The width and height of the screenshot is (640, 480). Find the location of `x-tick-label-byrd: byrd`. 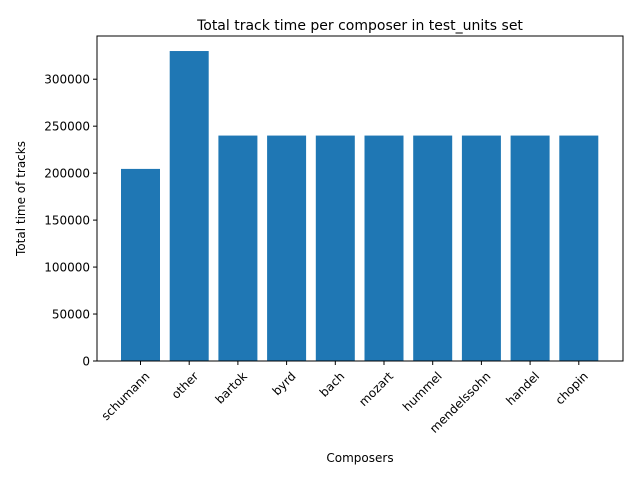

x-tick-label-byrd: byrd is located at coordinates (284, 383).